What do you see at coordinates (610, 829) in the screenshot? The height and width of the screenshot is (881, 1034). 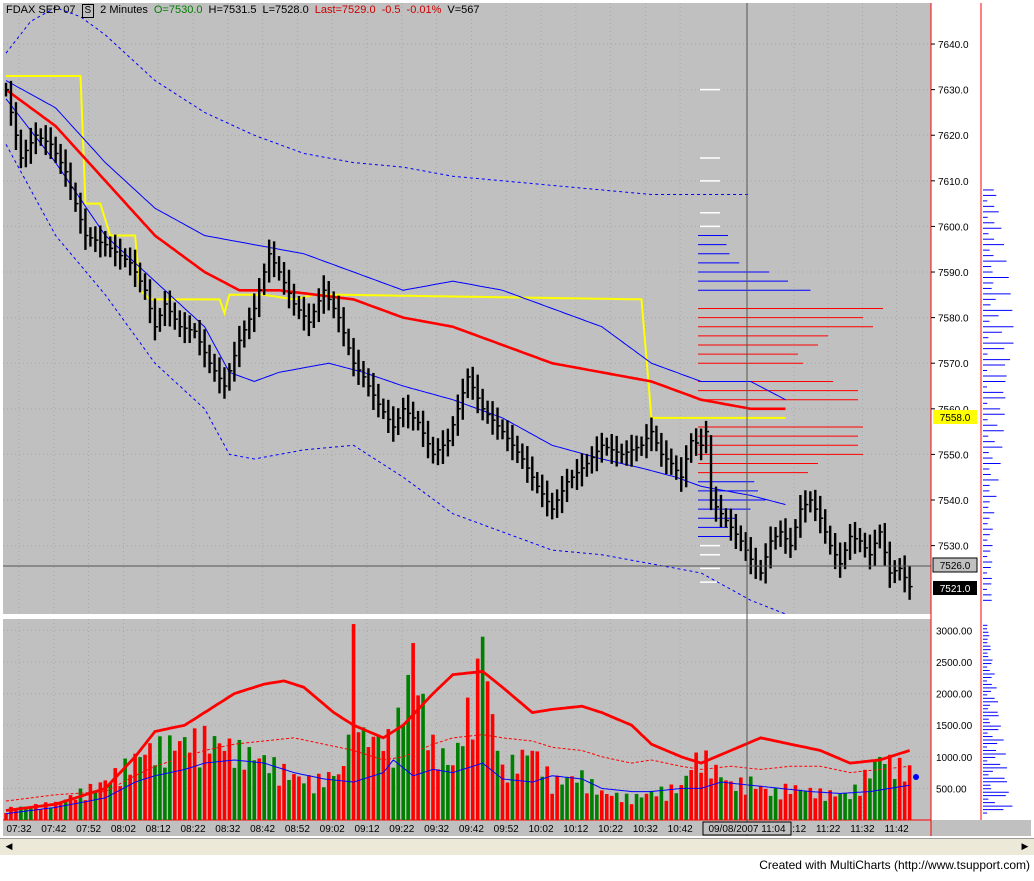 I see `time-tick-label: 10:22` at bounding box center [610, 829].